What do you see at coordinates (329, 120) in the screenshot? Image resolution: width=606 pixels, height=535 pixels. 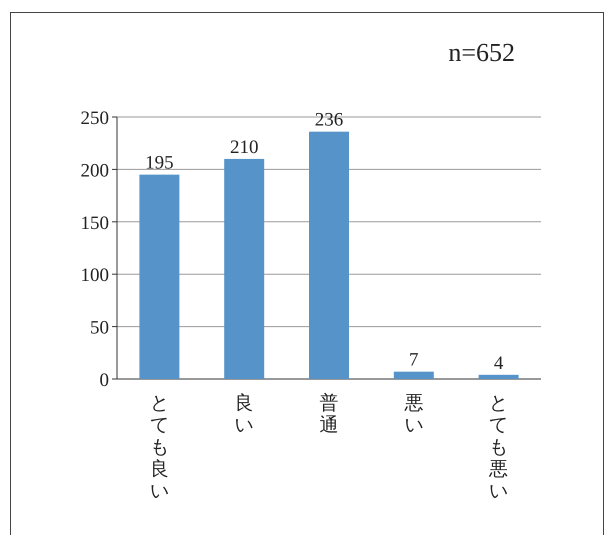 I see `data-label: 236` at bounding box center [329, 120].